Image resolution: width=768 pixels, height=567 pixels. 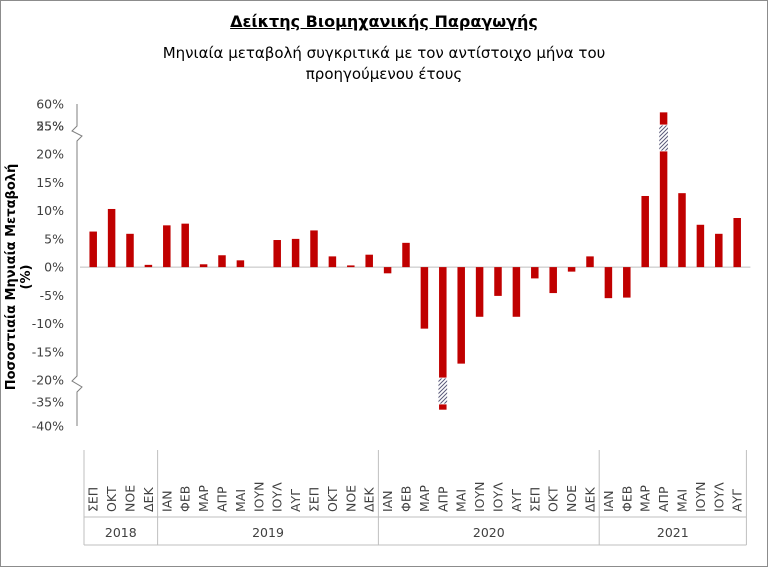 I want to click on year-label: 2018, so click(x=121, y=532).